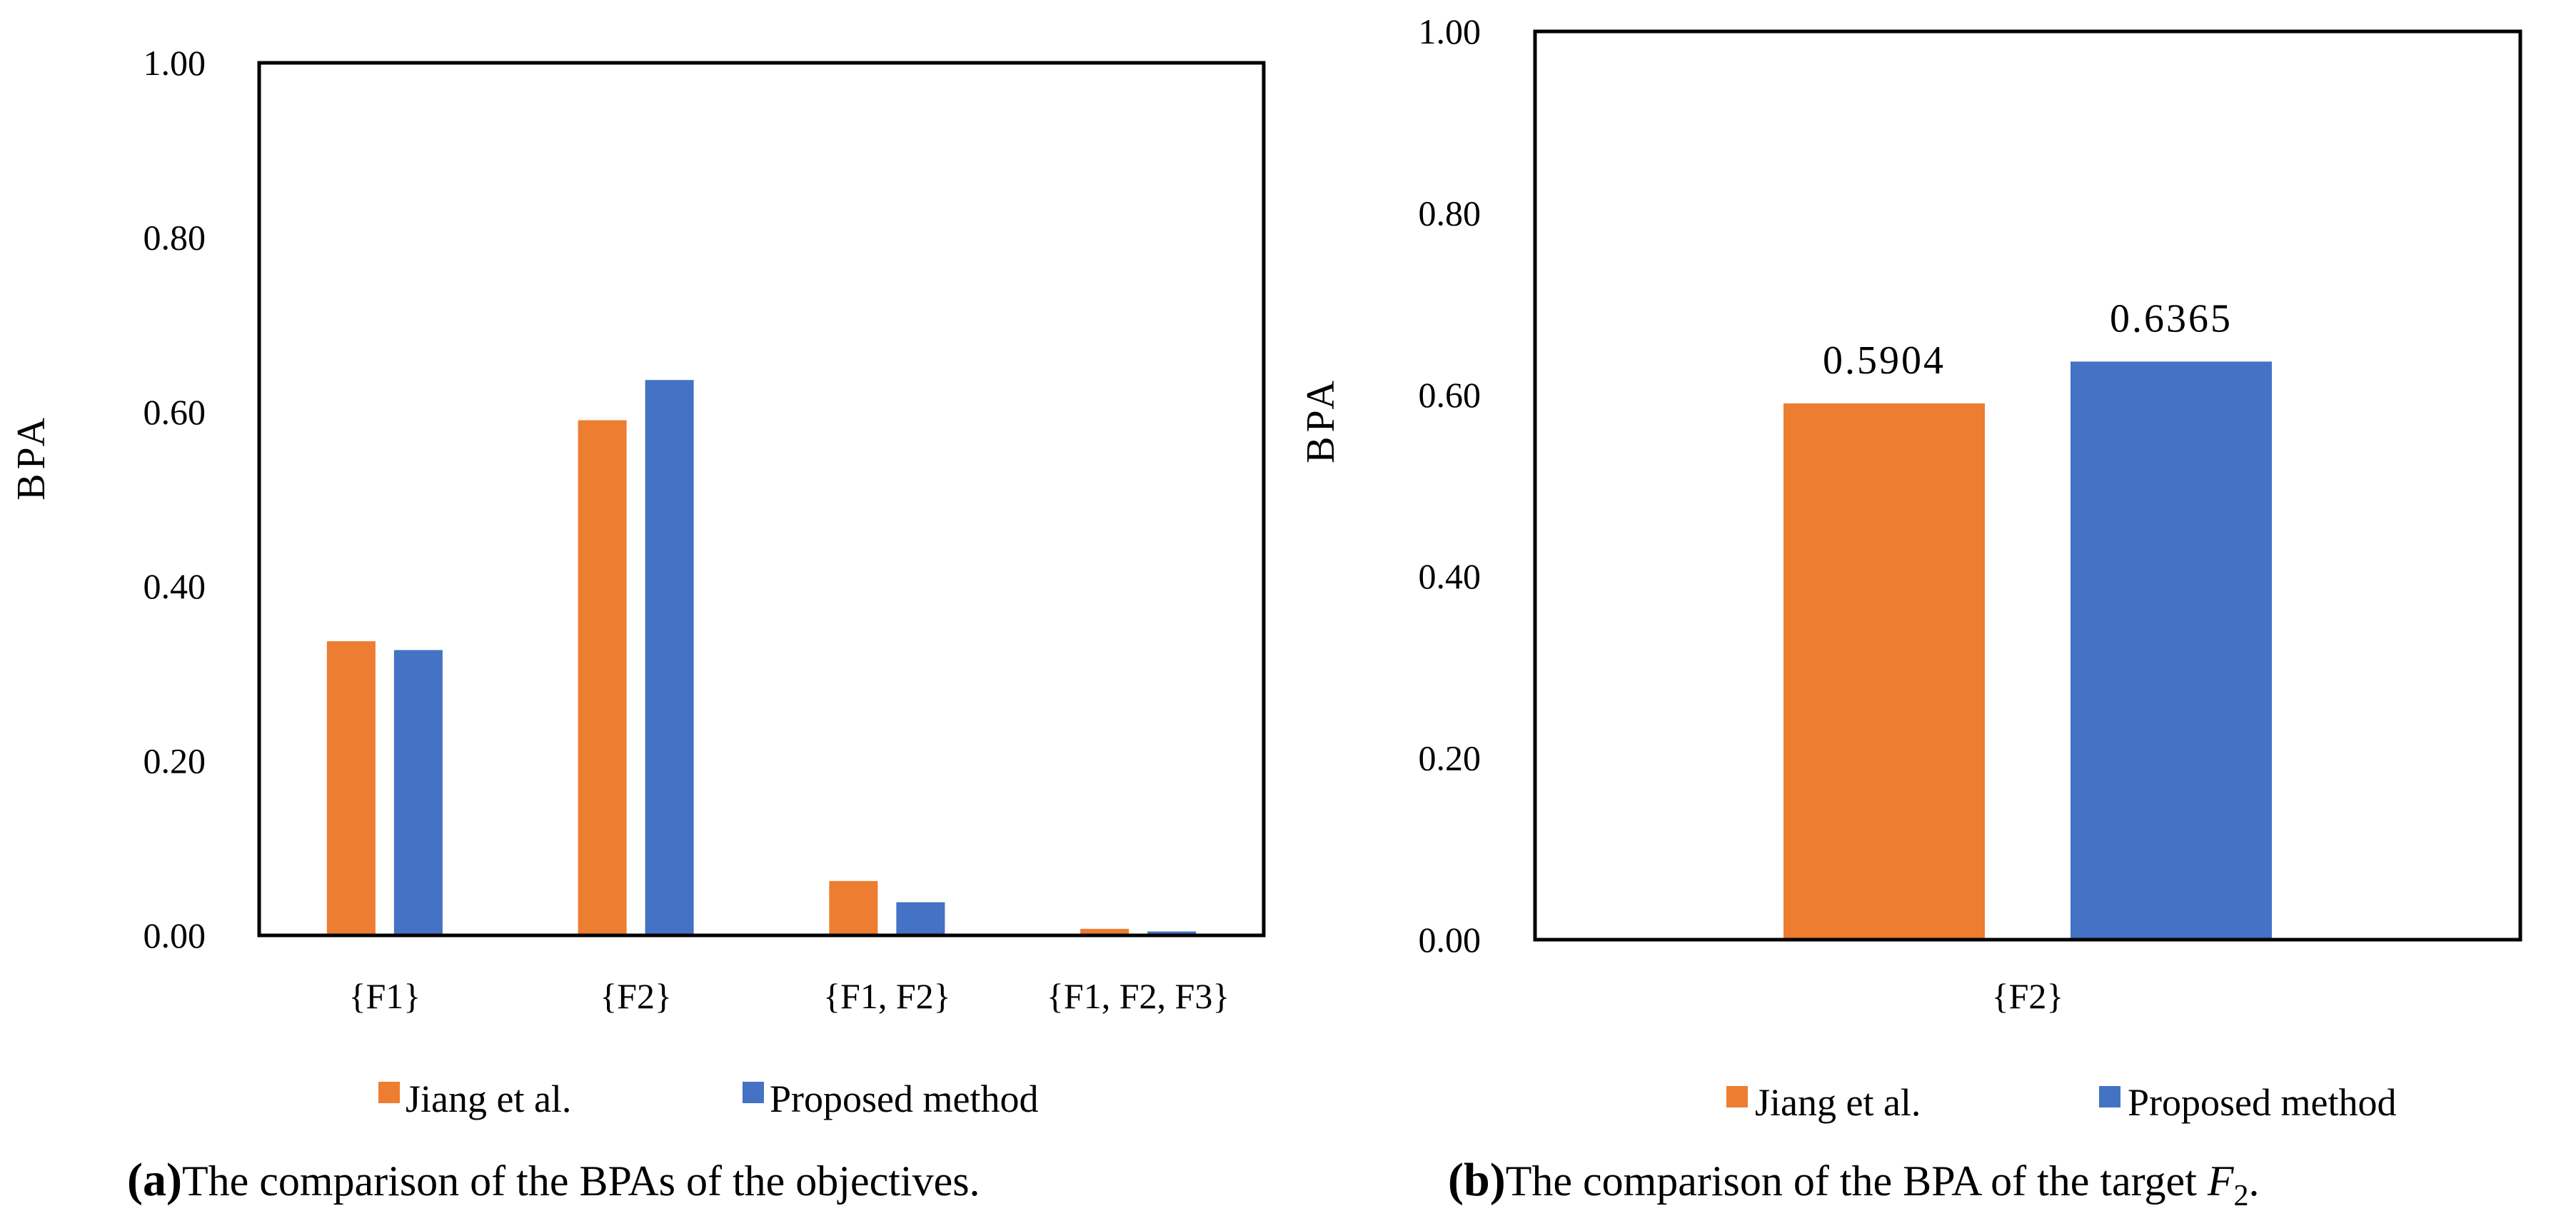  I want to click on chart-a-category-label: {F1, F2, F3}, so click(1138, 996).